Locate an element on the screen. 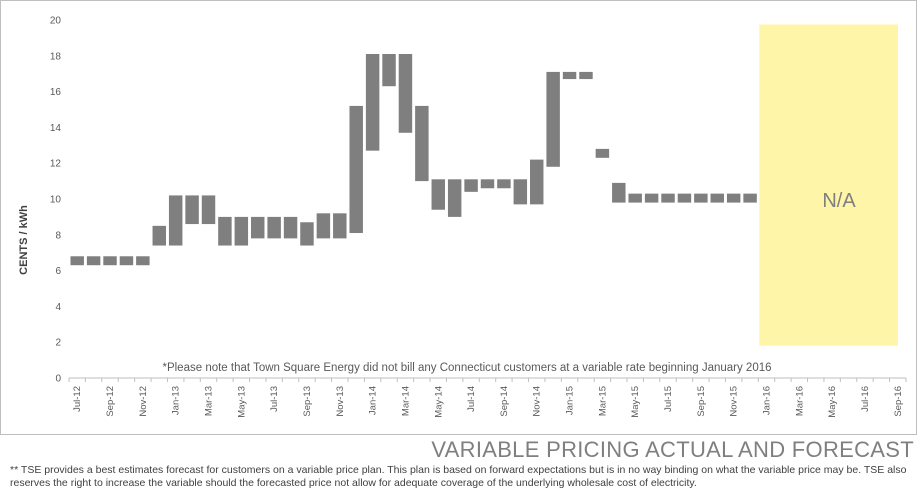  x-tick-label: Nov-14 is located at coordinates (537, 401).